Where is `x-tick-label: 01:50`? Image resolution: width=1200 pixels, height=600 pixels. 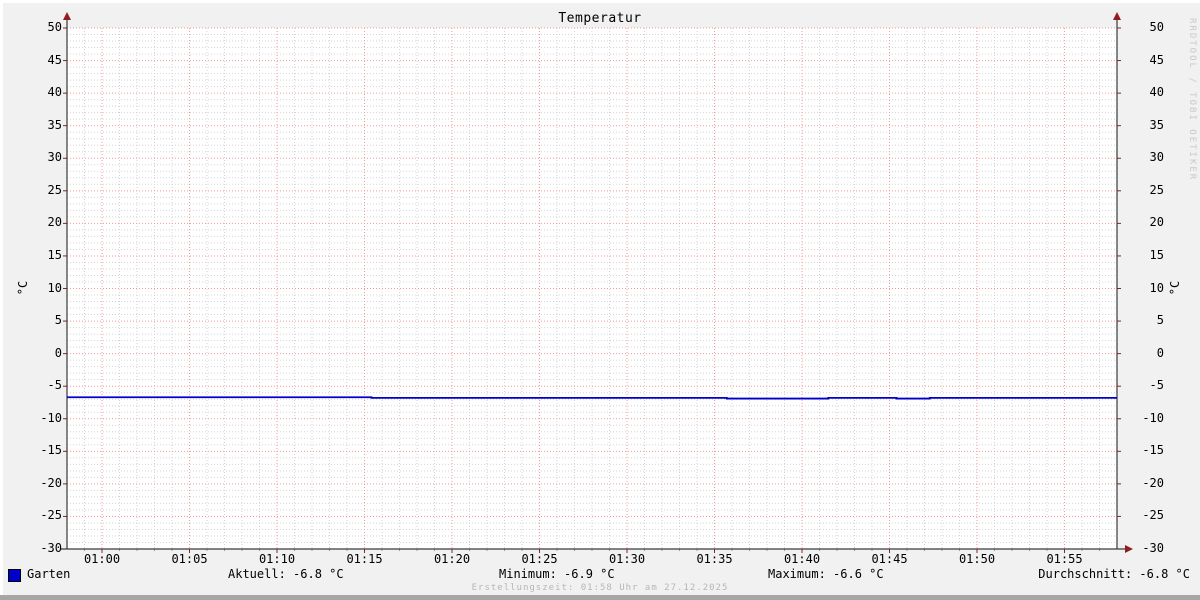 x-tick-label: 01:50 is located at coordinates (977, 559).